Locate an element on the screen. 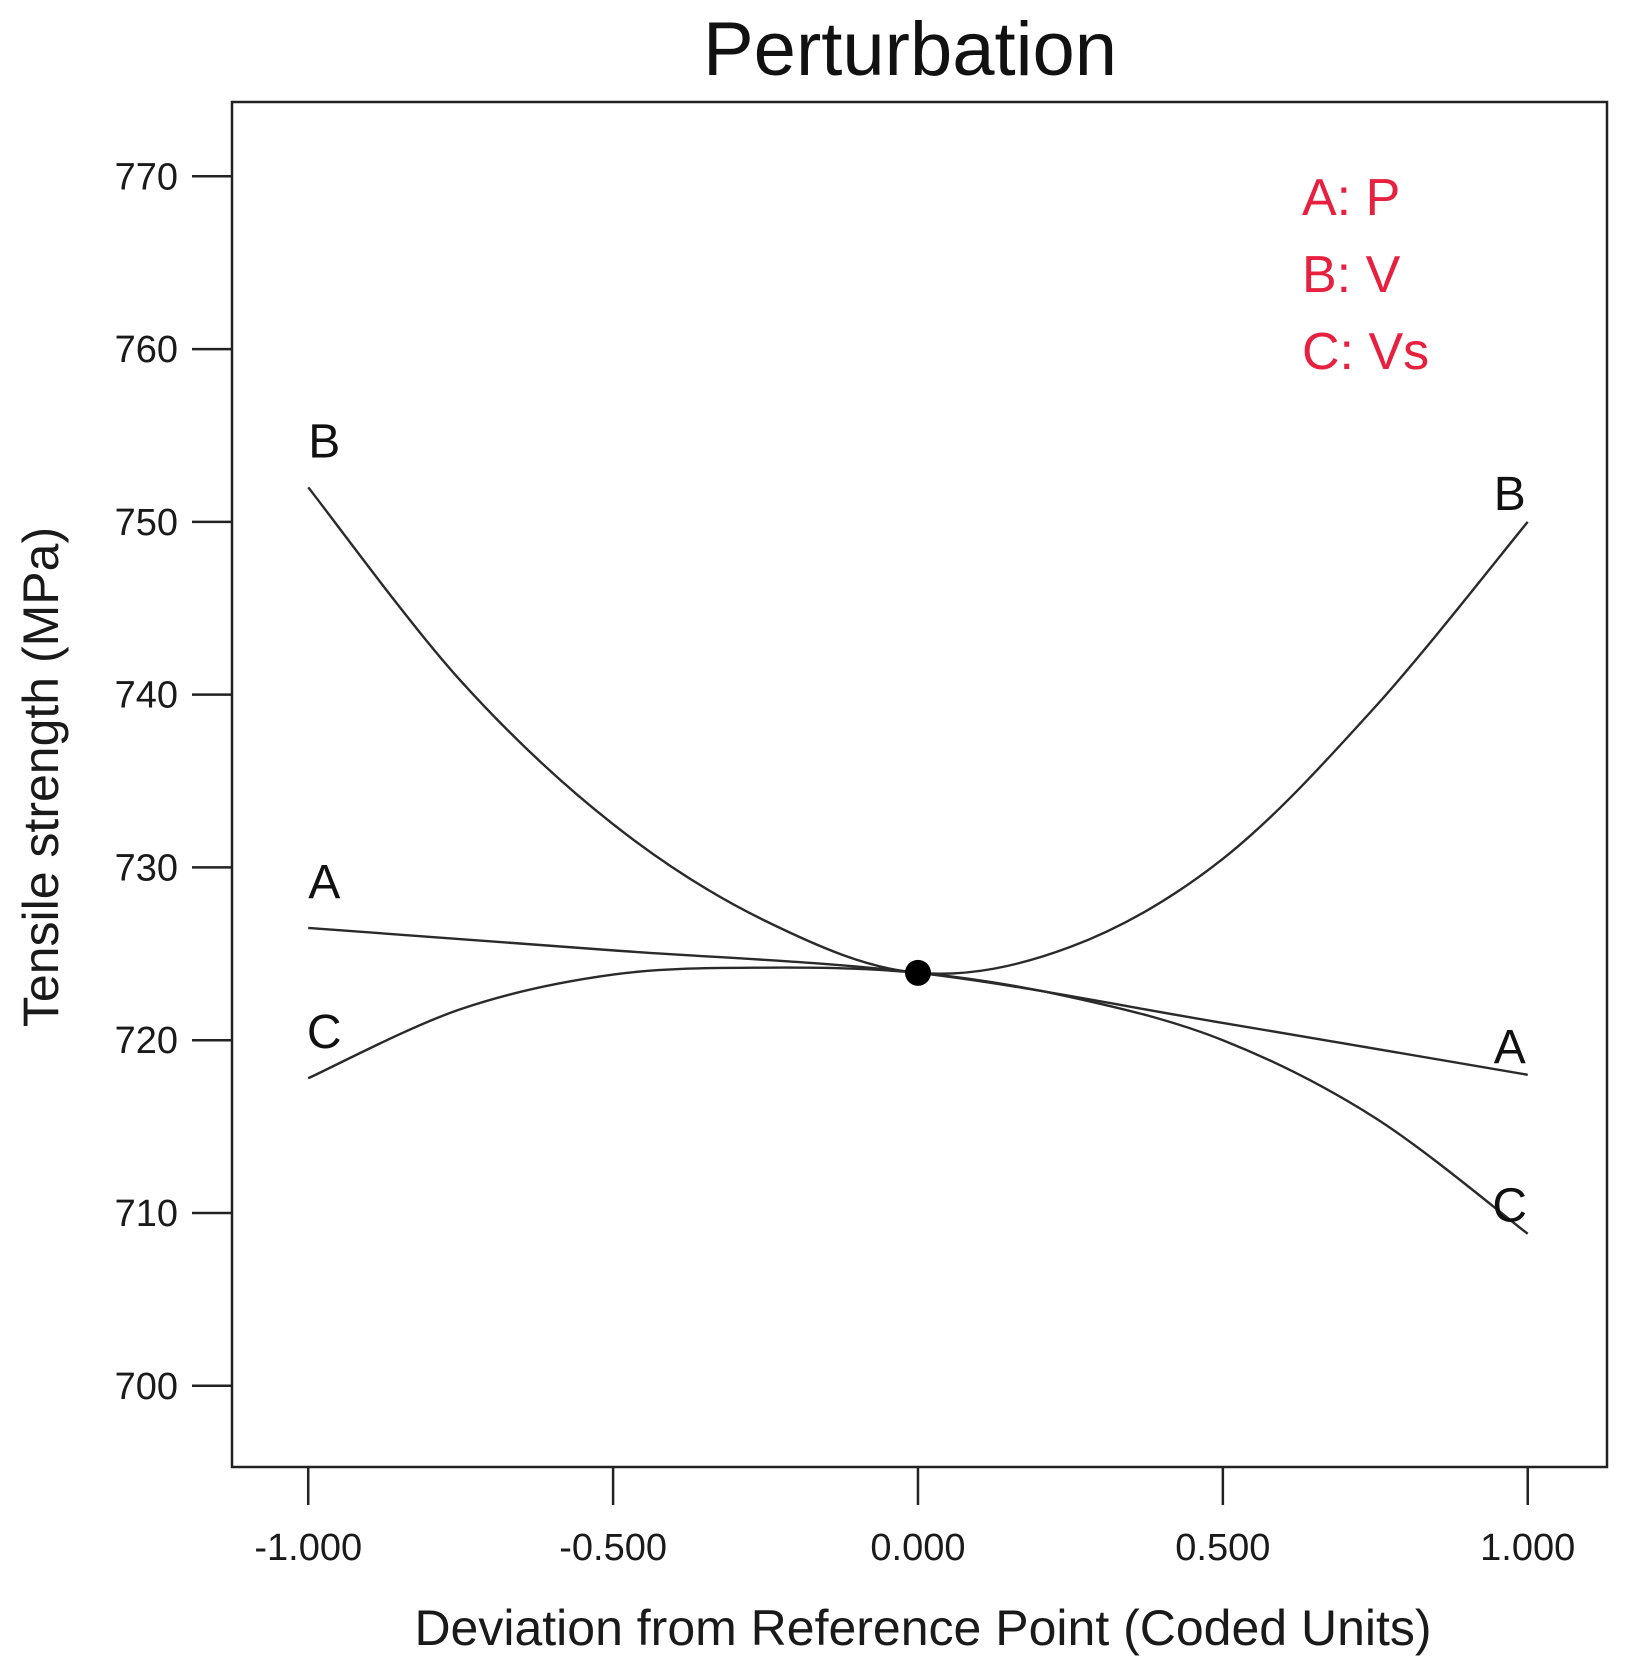 The height and width of the screenshot is (1669, 1627). curve-c is located at coordinates (918, 1100).